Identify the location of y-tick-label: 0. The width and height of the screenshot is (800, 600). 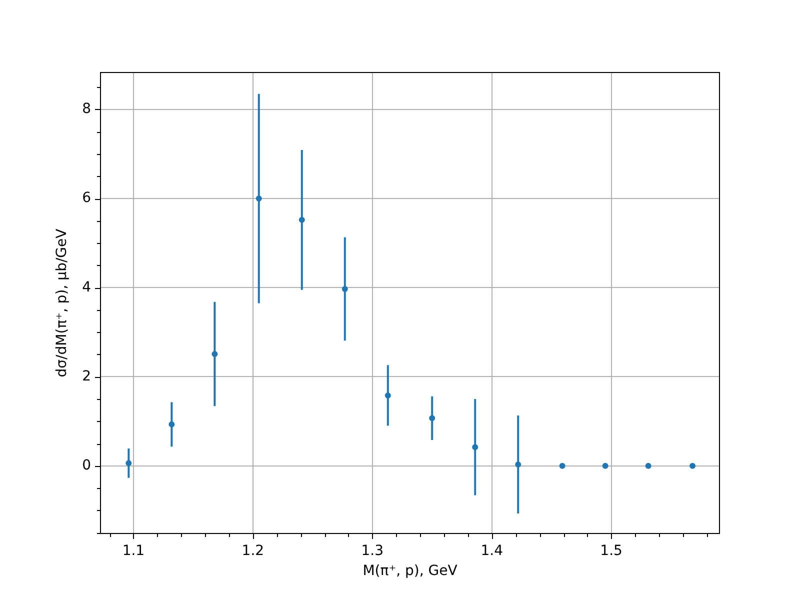
(86, 465).